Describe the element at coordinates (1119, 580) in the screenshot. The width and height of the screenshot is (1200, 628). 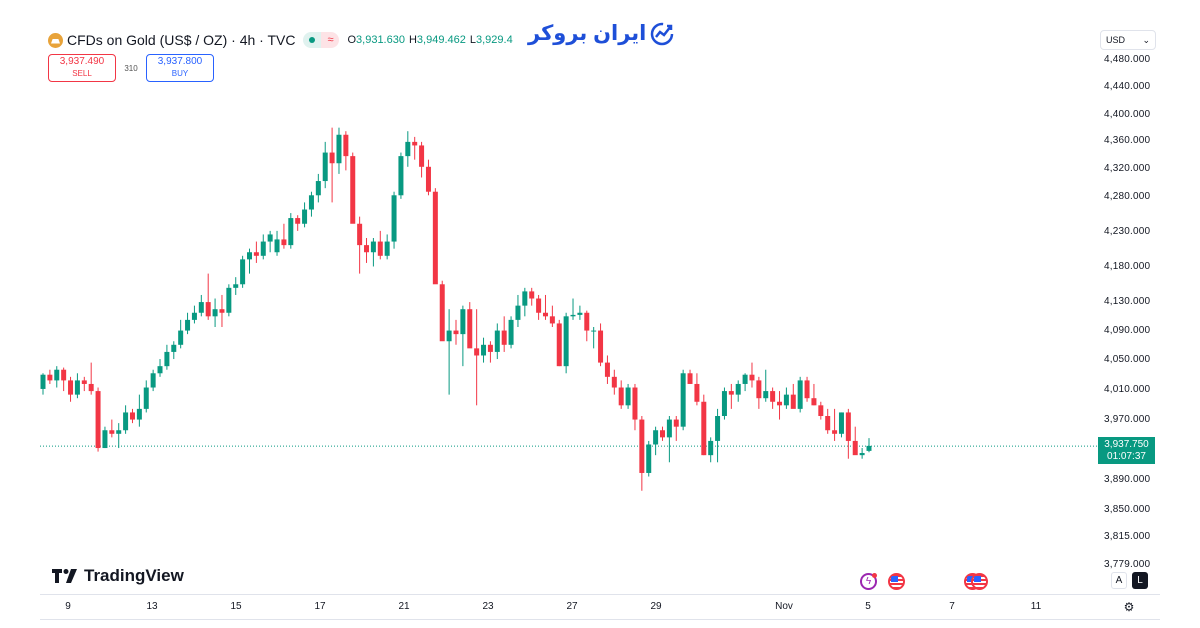
I see `auto-scale-button: A` at that location.